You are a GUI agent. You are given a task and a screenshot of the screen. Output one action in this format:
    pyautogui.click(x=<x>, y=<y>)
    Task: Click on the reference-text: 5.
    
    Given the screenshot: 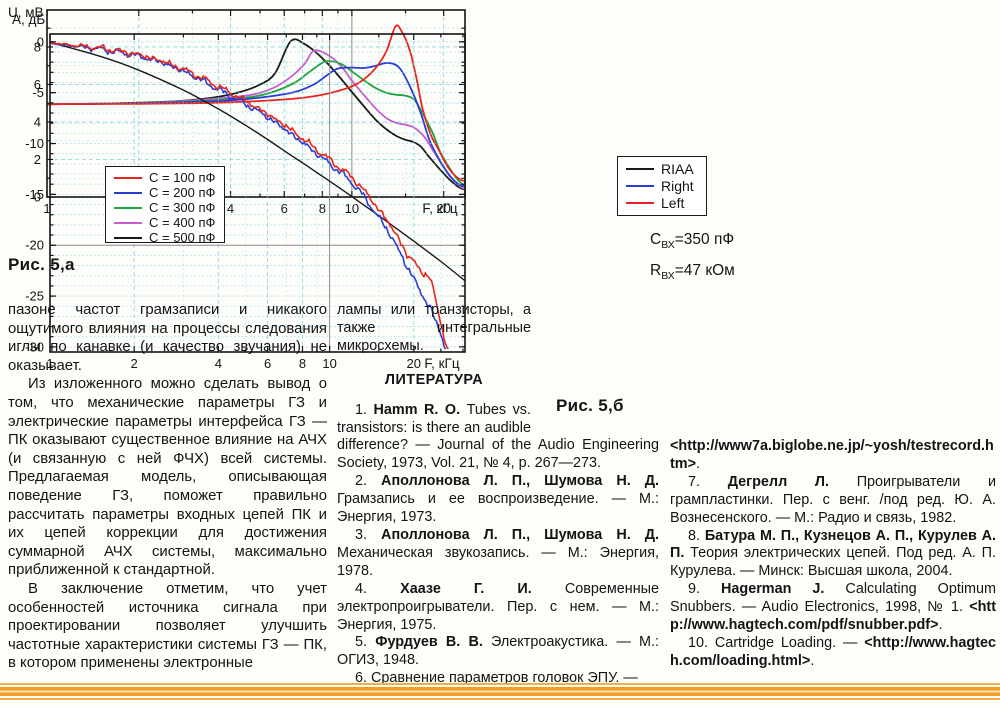 What is the action you would take?
    pyautogui.click(x=365, y=642)
    